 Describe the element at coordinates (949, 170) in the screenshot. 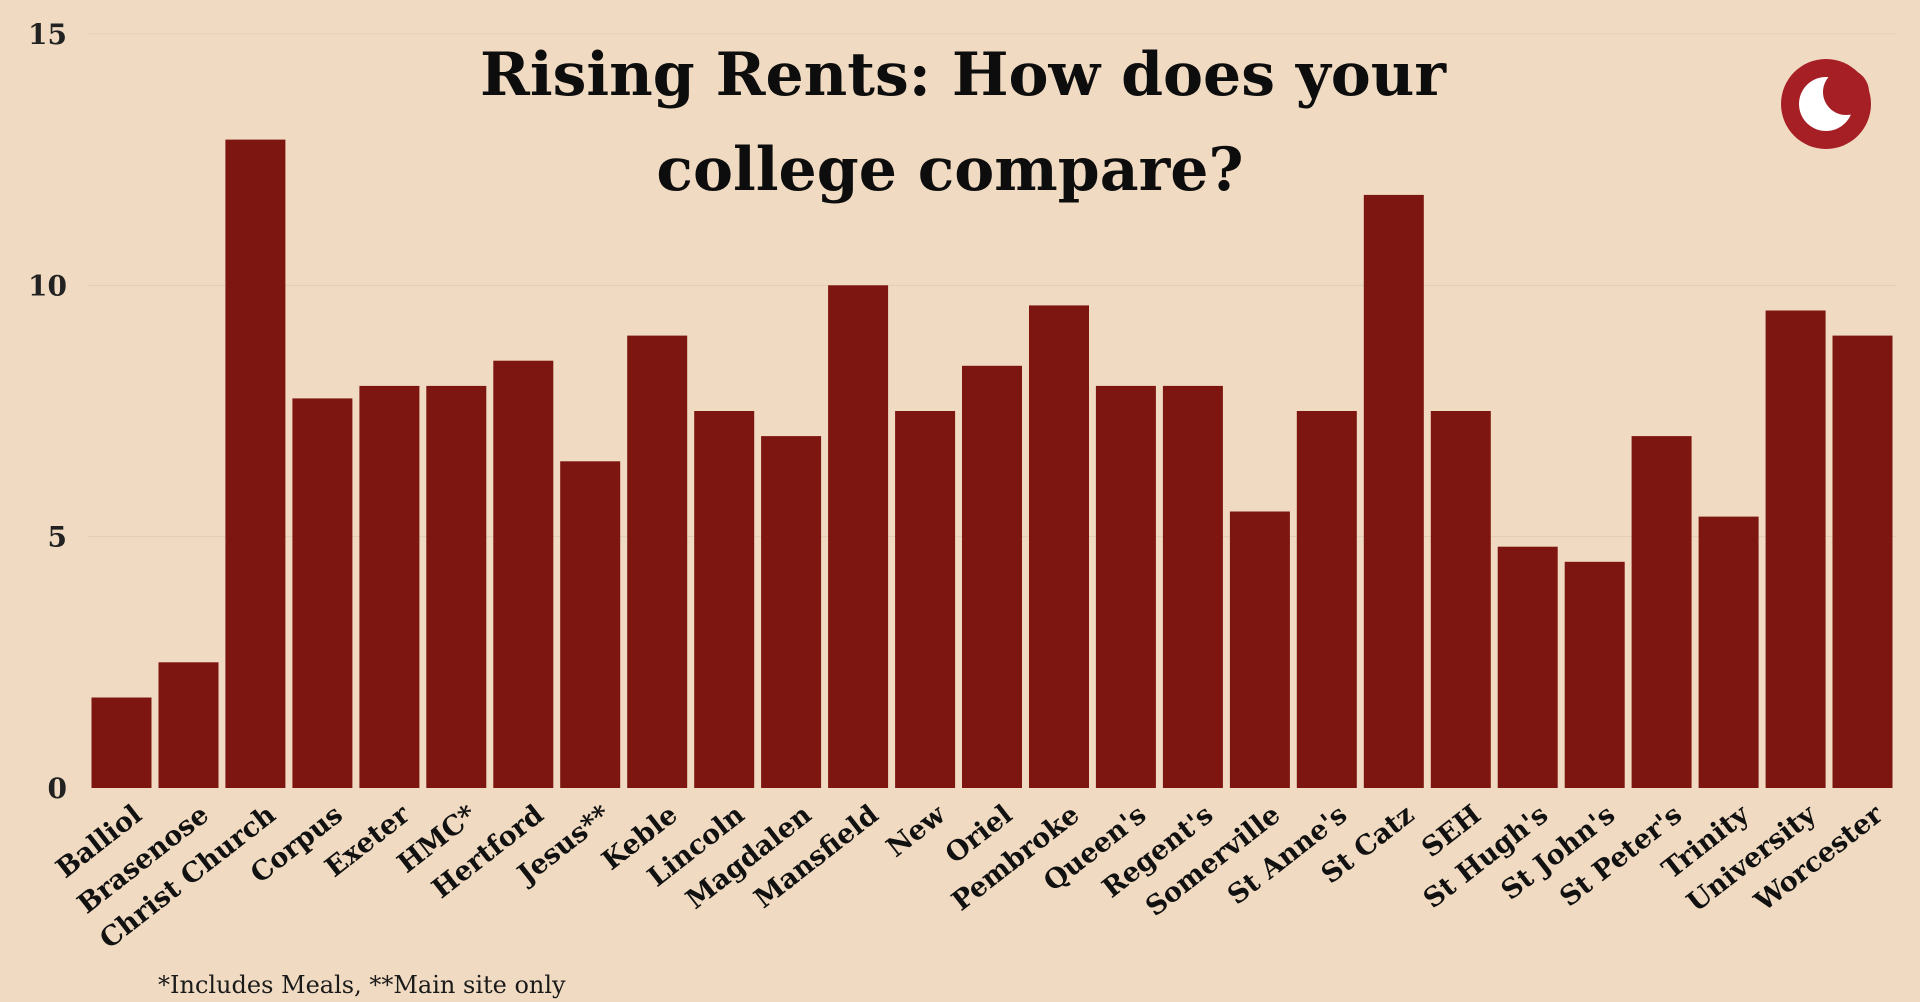

I see `chart-title-line-2: college compare?` at that location.